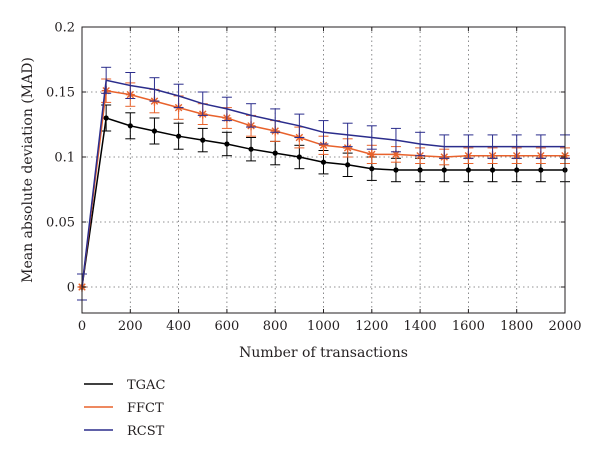  I want to click on y-axis-label: Mean absolute deviation (MAD), so click(28, 170).